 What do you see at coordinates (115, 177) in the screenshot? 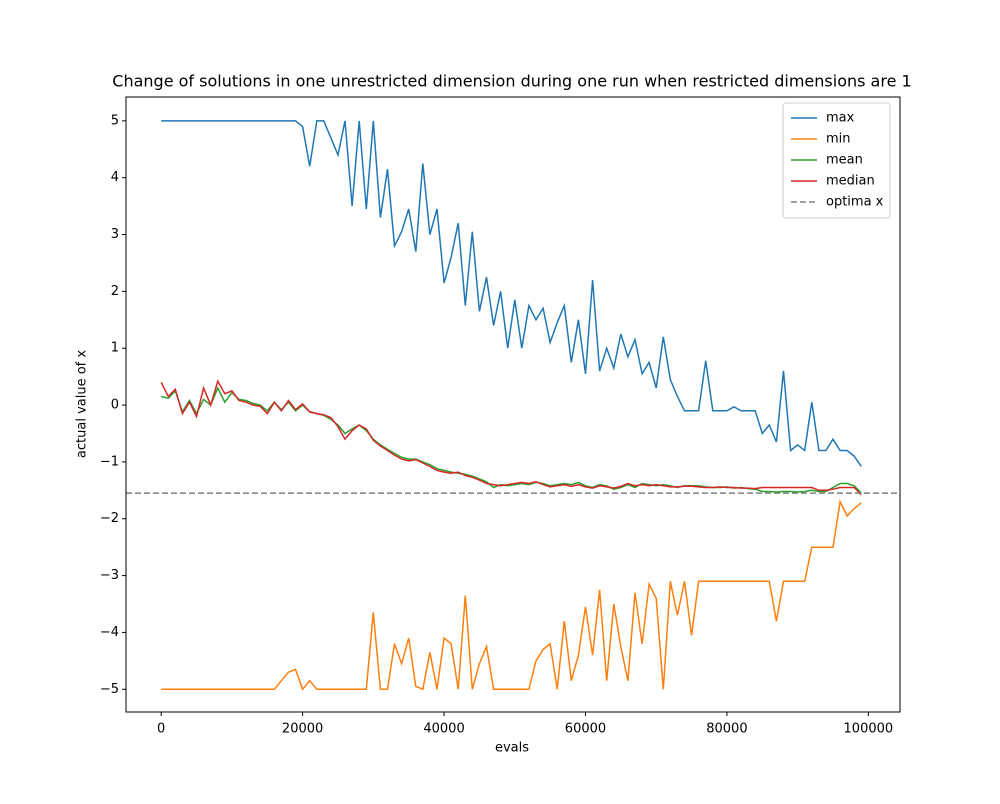
I see `y-tick-label: 4` at bounding box center [115, 177].